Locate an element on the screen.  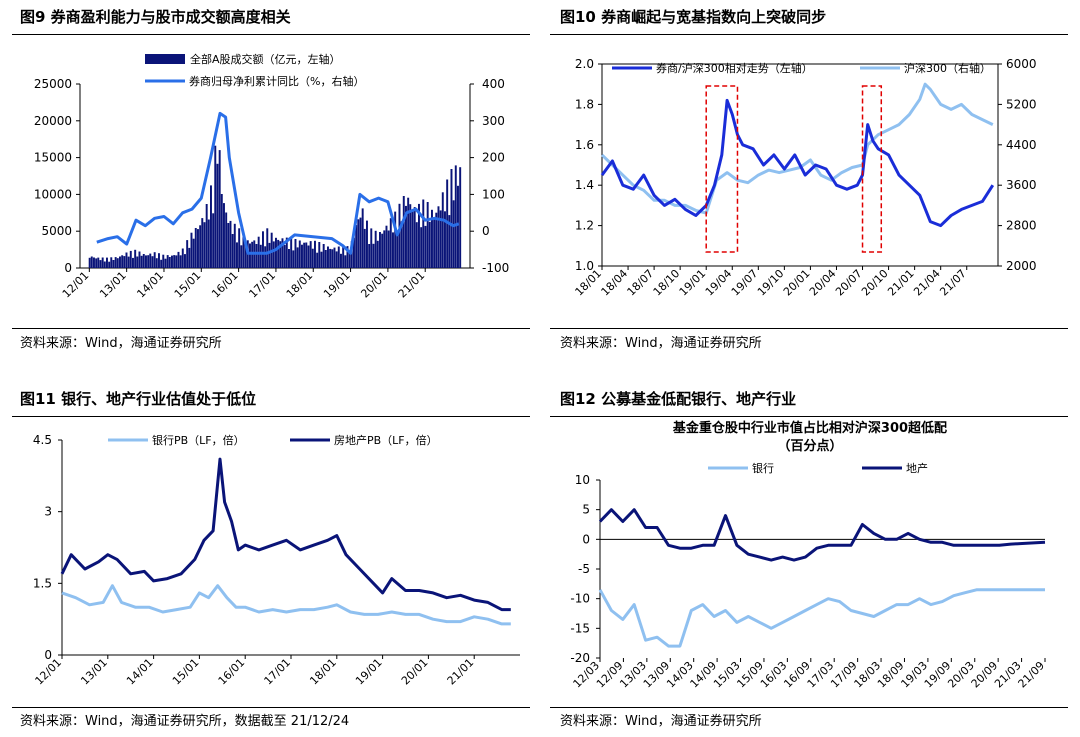
y-tick-label-right: 4400 is located at coordinates (1021, 145).